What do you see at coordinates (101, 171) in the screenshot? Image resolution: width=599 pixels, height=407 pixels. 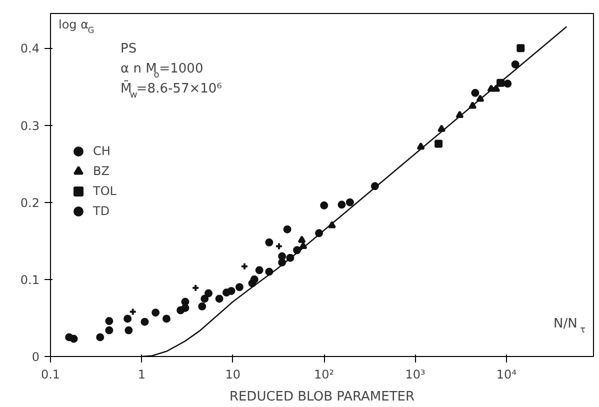 I see `legend-label: BZ` at bounding box center [101, 171].